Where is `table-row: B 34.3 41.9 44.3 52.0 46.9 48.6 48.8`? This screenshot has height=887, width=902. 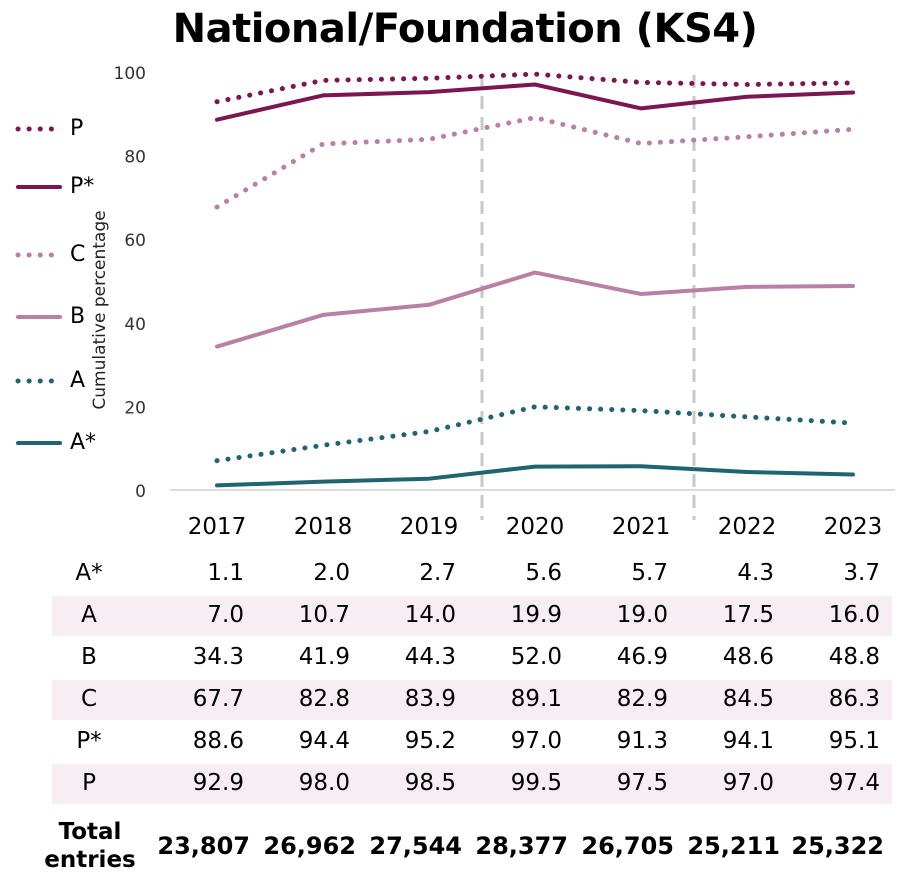
table-row: B 34.3 41.9 44.3 52.0 46.9 48.6 48.8 is located at coordinates (451, 658).